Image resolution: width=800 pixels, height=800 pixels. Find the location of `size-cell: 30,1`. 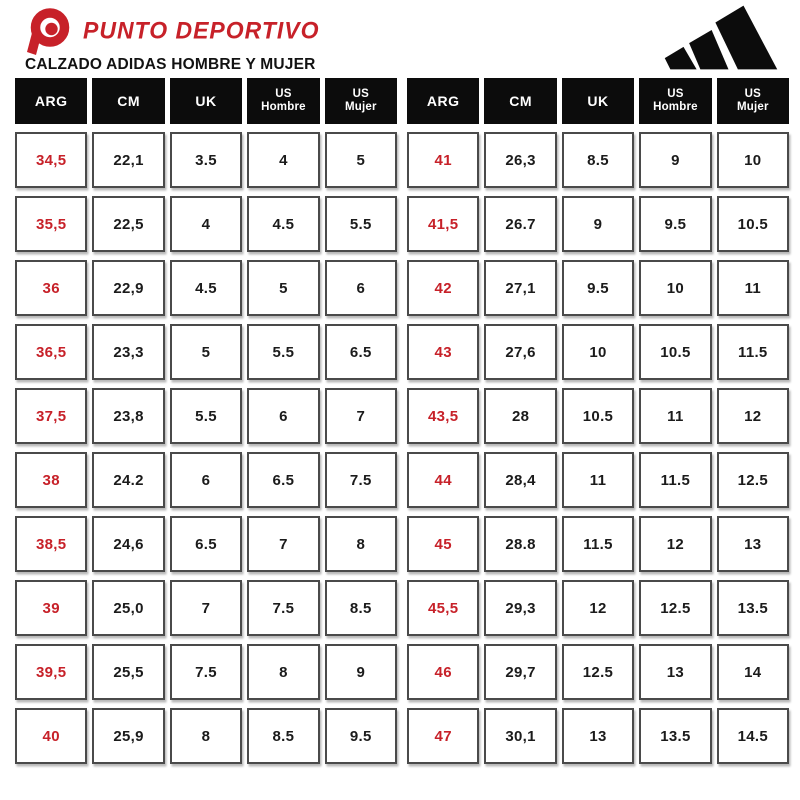

size-cell: 30,1 is located at coordinates (520, 736).